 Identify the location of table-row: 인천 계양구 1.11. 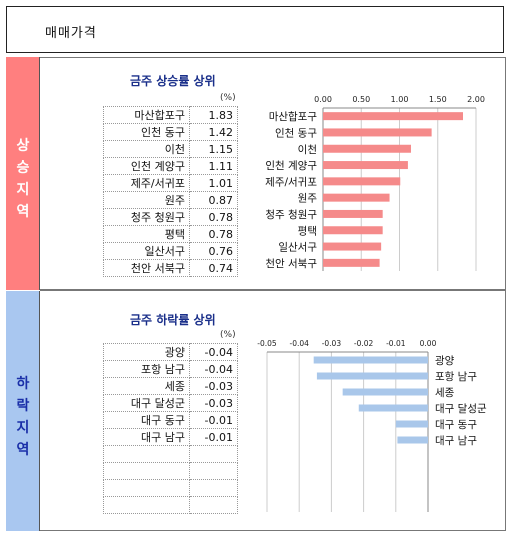
(170, 166).